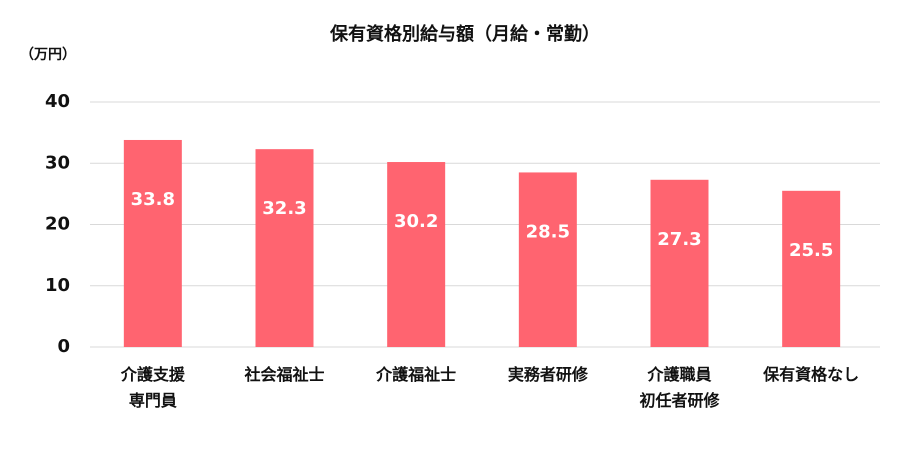 The height and width of the screenshot is (453, 900). What do you see at coordinates (63, 346) in the screenshot?
I see `y-tick-label: 0` at bounding box center [63, 346].